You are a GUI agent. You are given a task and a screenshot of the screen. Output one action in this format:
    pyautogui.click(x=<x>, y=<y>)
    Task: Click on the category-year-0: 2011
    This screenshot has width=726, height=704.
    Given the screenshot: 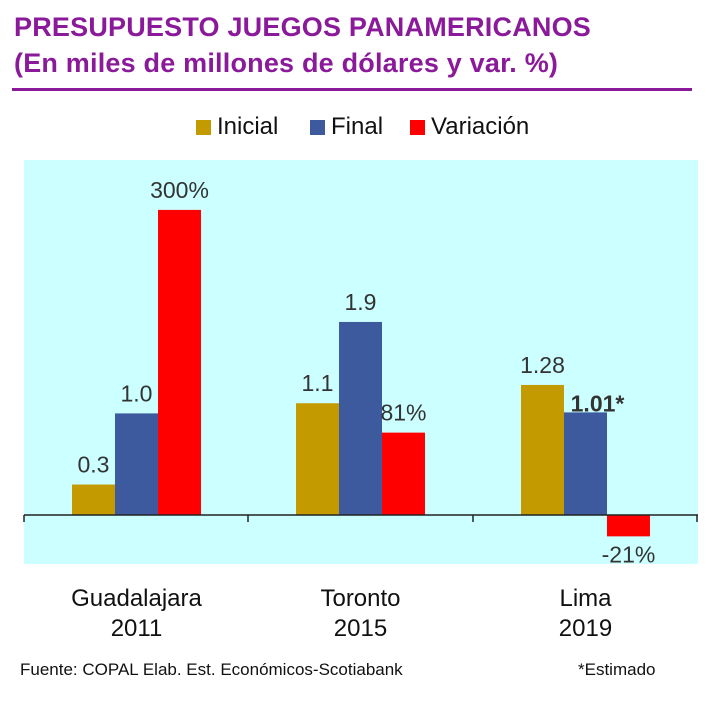 What is the action you would take?
    pyautogui.click(x=137, y=628)
    